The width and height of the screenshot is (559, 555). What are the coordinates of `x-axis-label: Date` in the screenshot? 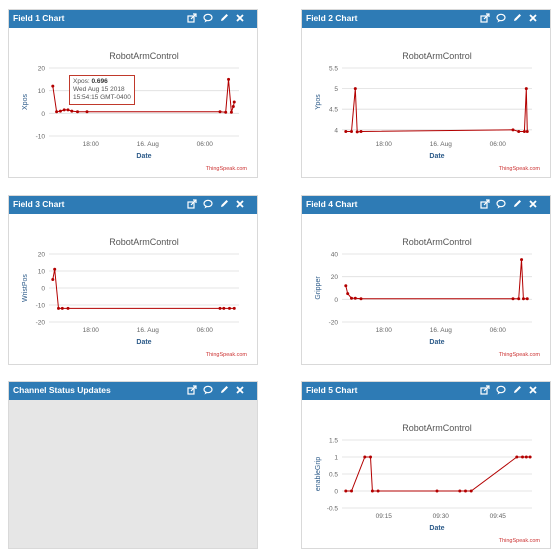 It's located at (143, 156).